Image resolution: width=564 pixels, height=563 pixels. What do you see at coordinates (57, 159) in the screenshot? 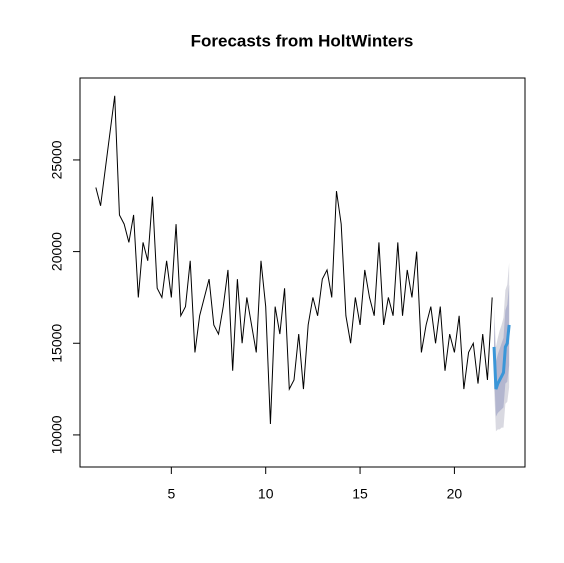
I see `y-tick-label: 25000` at bounding box center [57, 159].